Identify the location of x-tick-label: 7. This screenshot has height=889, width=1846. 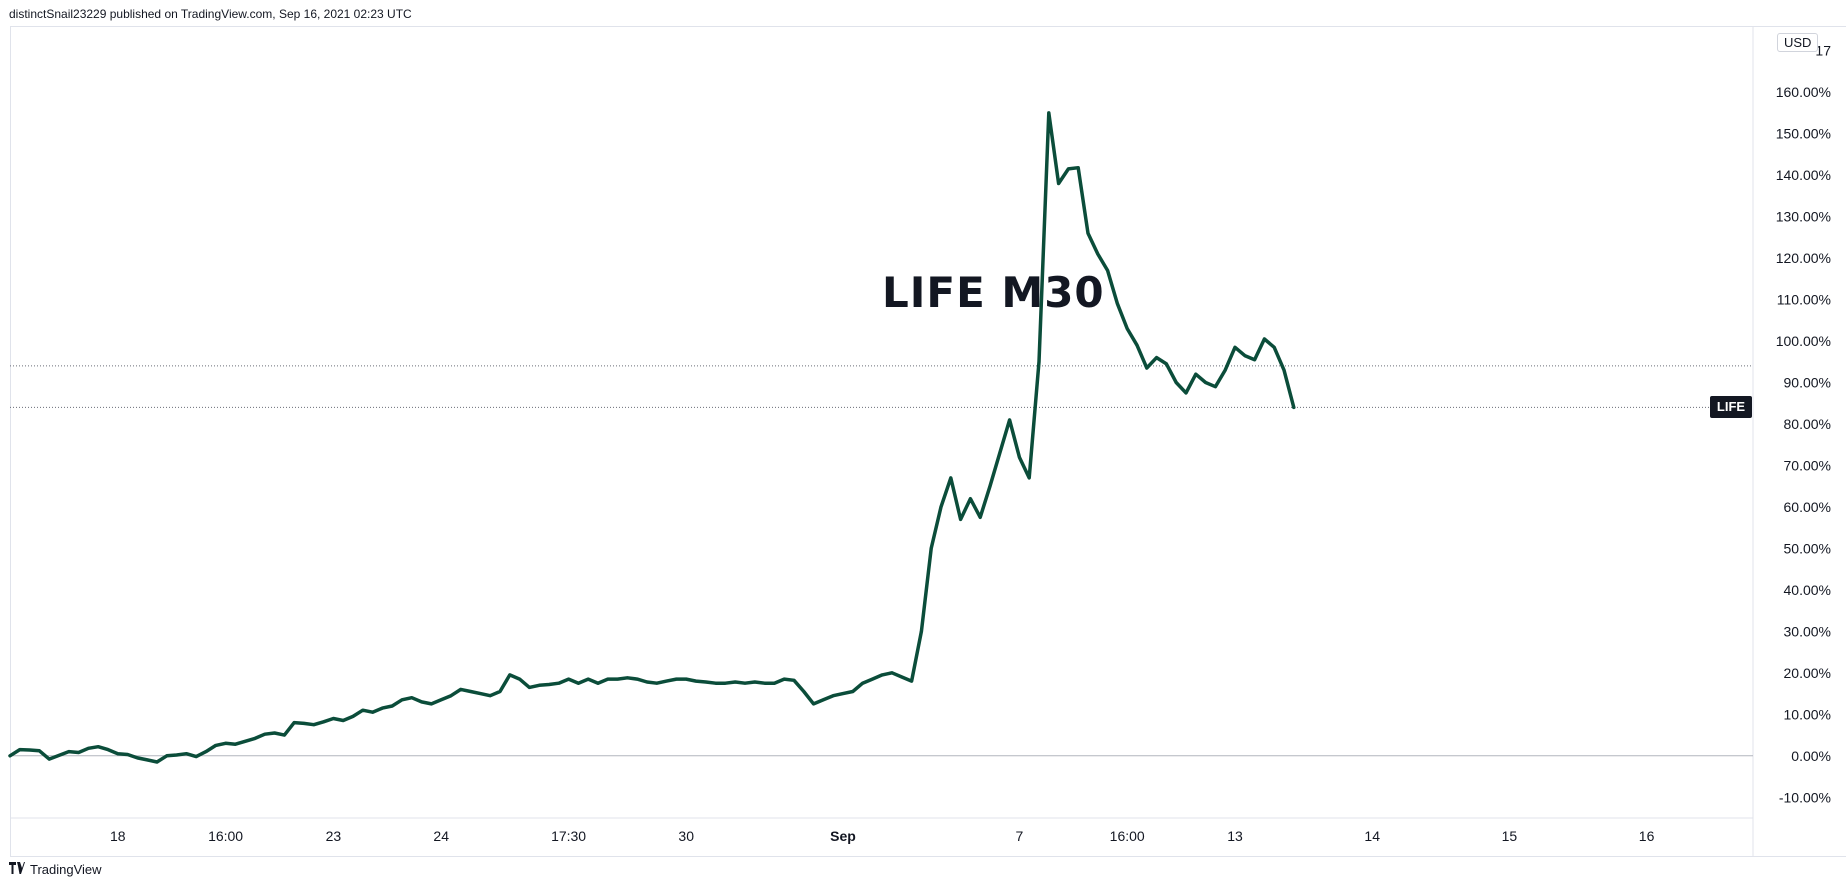
(1020, 836).